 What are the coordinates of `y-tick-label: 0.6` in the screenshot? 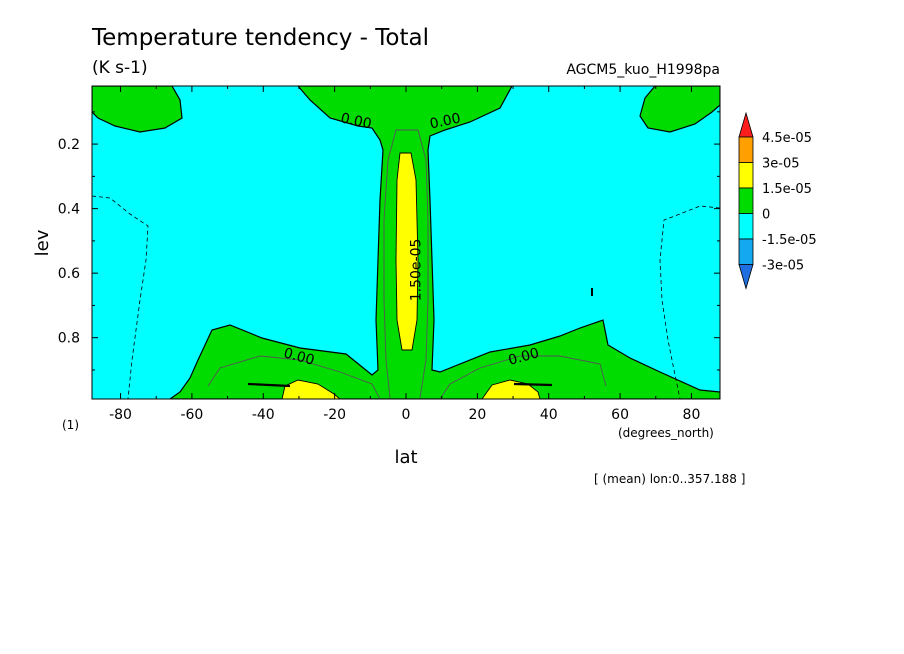 It's located at (69, 274).